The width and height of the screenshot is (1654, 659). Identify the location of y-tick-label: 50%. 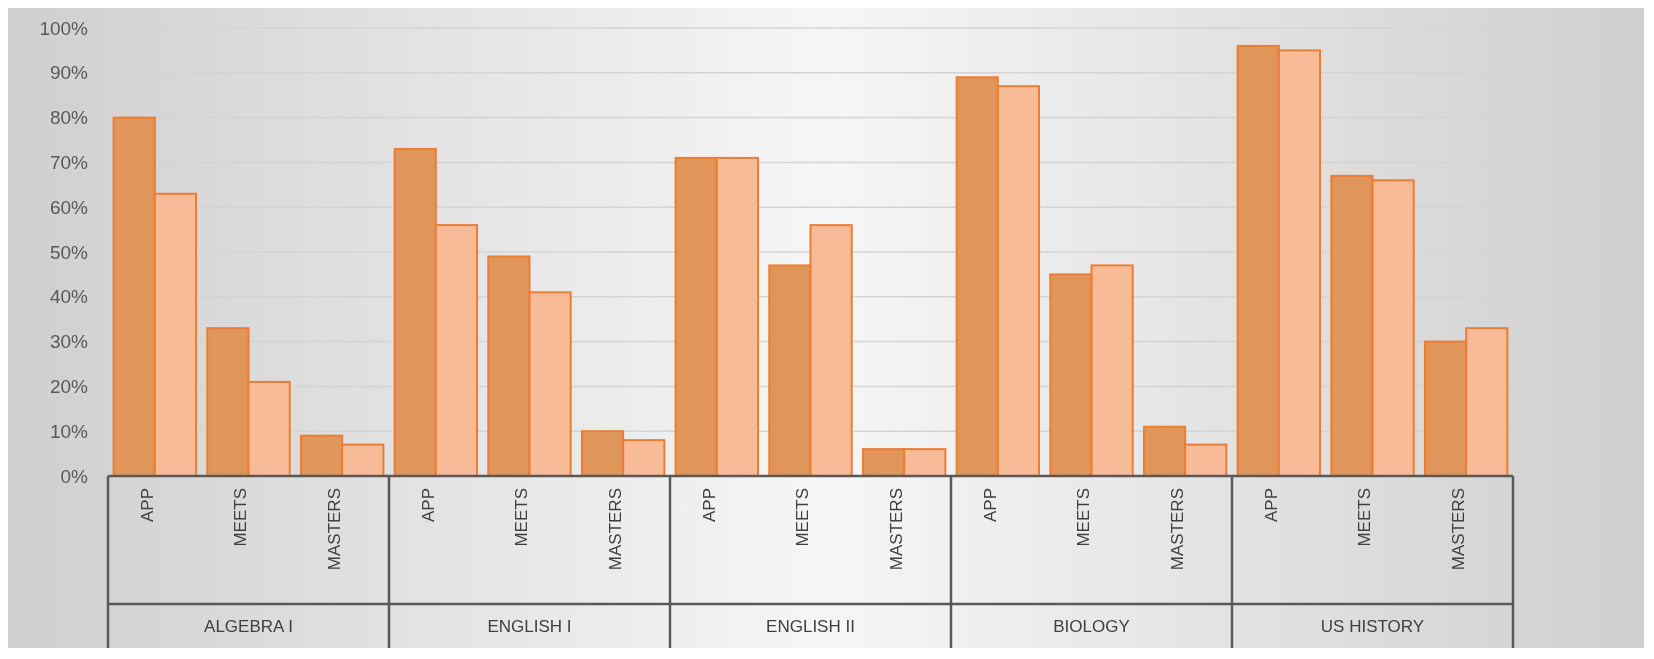
(69, 252).